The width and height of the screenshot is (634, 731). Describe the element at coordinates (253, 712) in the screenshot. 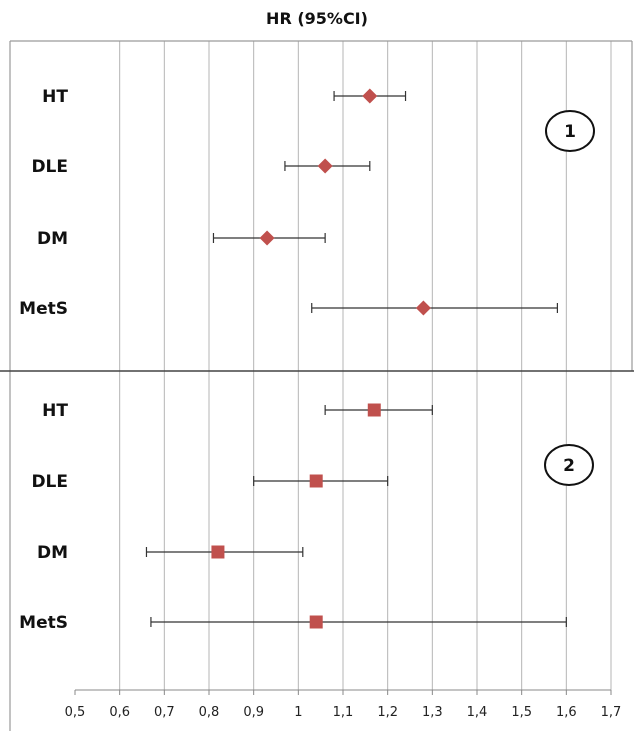

I see `x-tick-label: 0,9` at that location.